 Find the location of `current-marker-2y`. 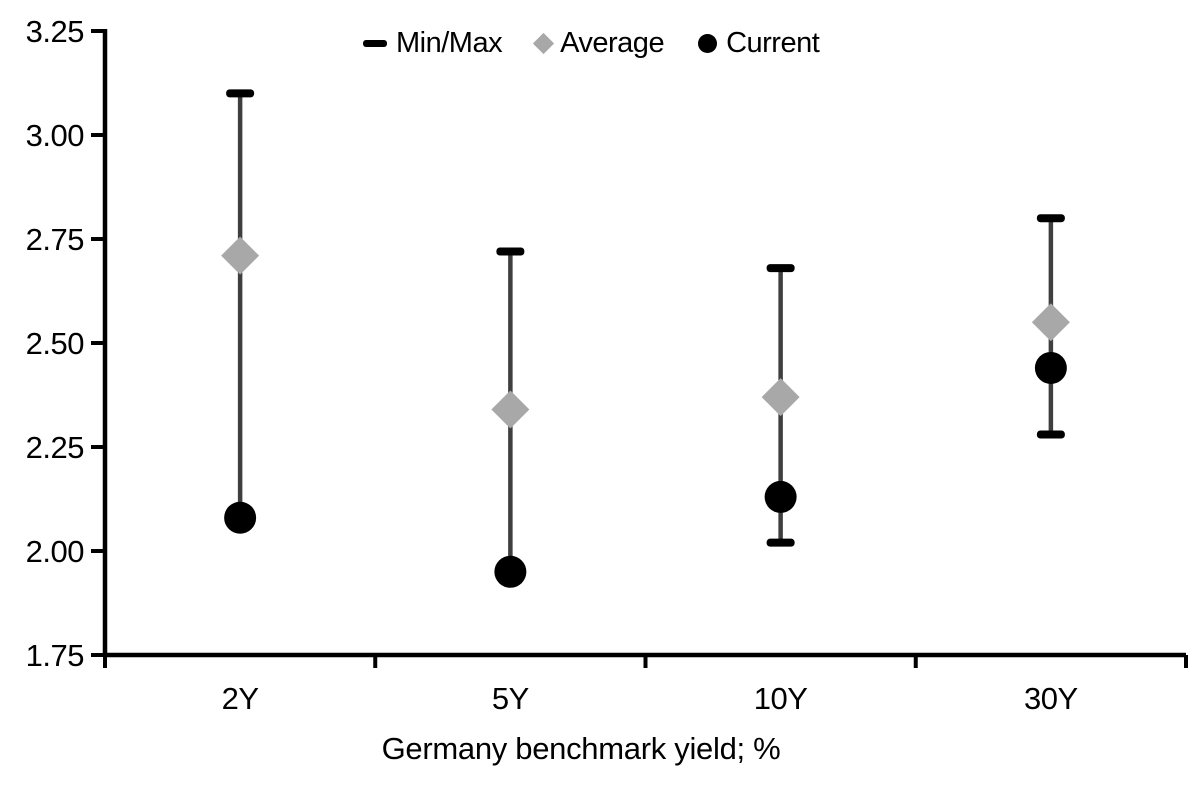

current-marker-2y is located at coordinates (240, 517).